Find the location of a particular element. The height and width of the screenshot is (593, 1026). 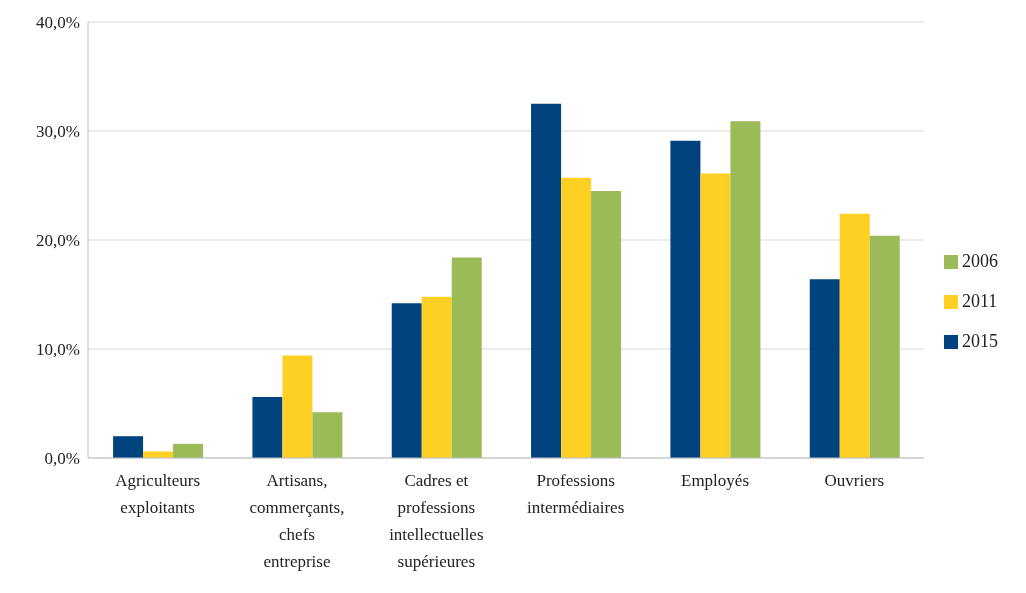

y-tick-label: 10,0% is located at coordinates (58, 350).